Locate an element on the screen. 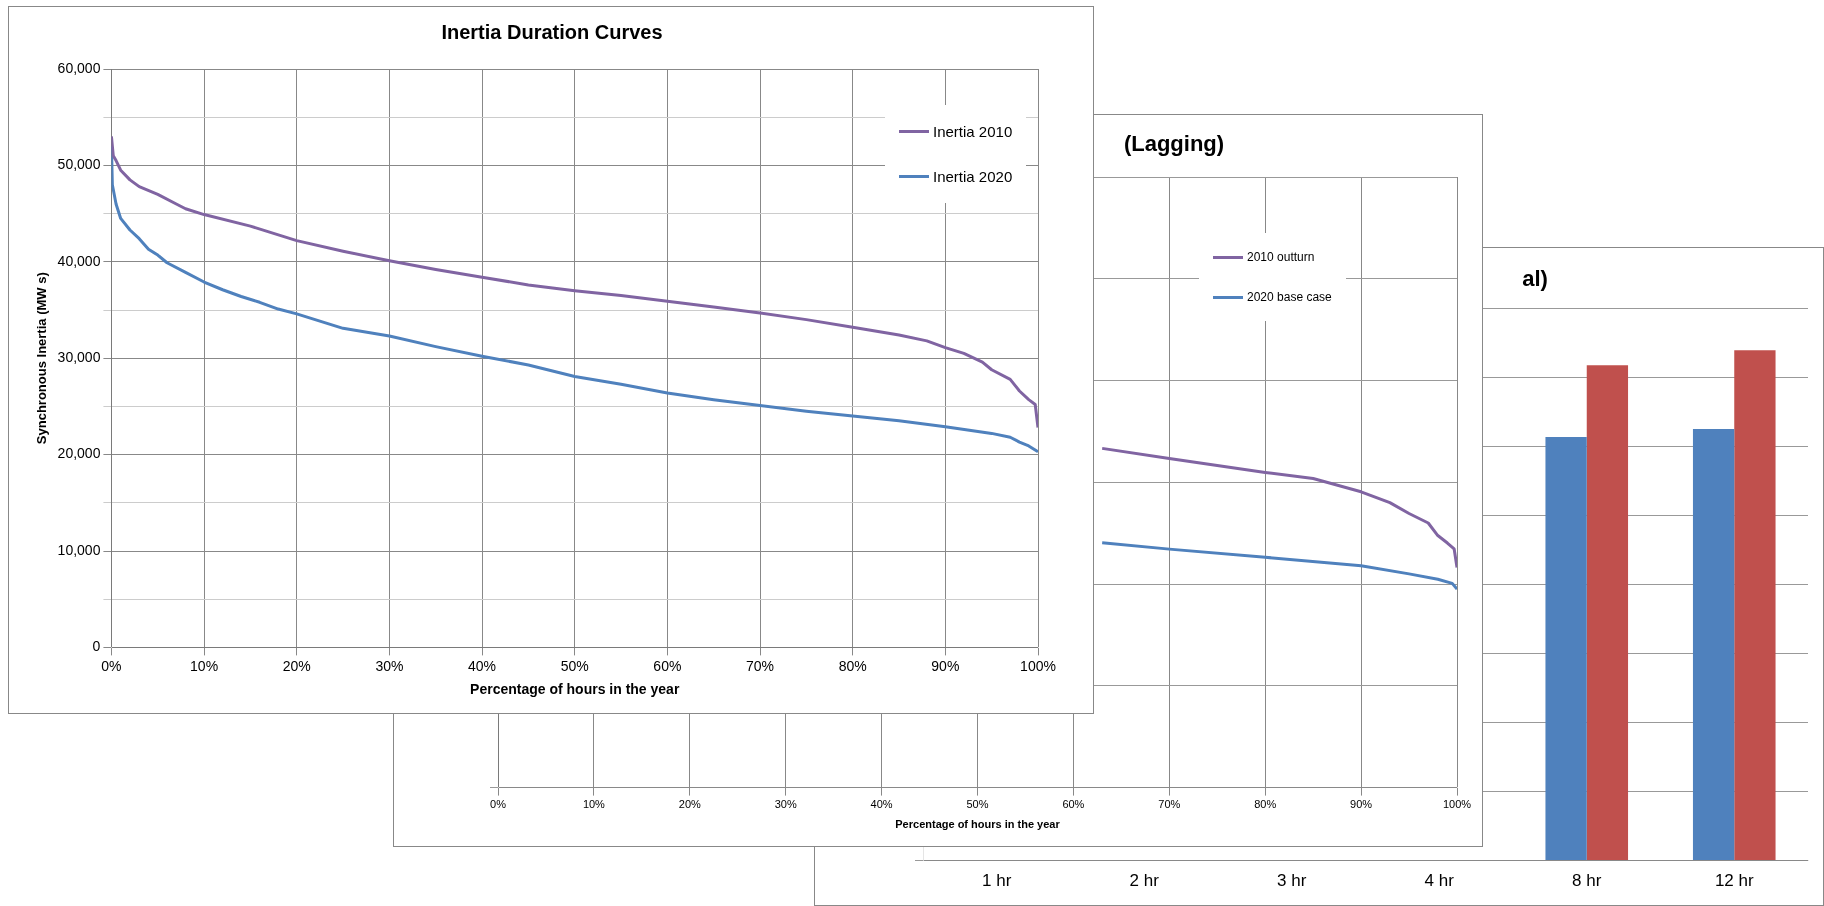 Image resolution: width=1824 pixels, height=906 pixels. x-tick-label: 8 hr is located at coordinates (1587, 881).